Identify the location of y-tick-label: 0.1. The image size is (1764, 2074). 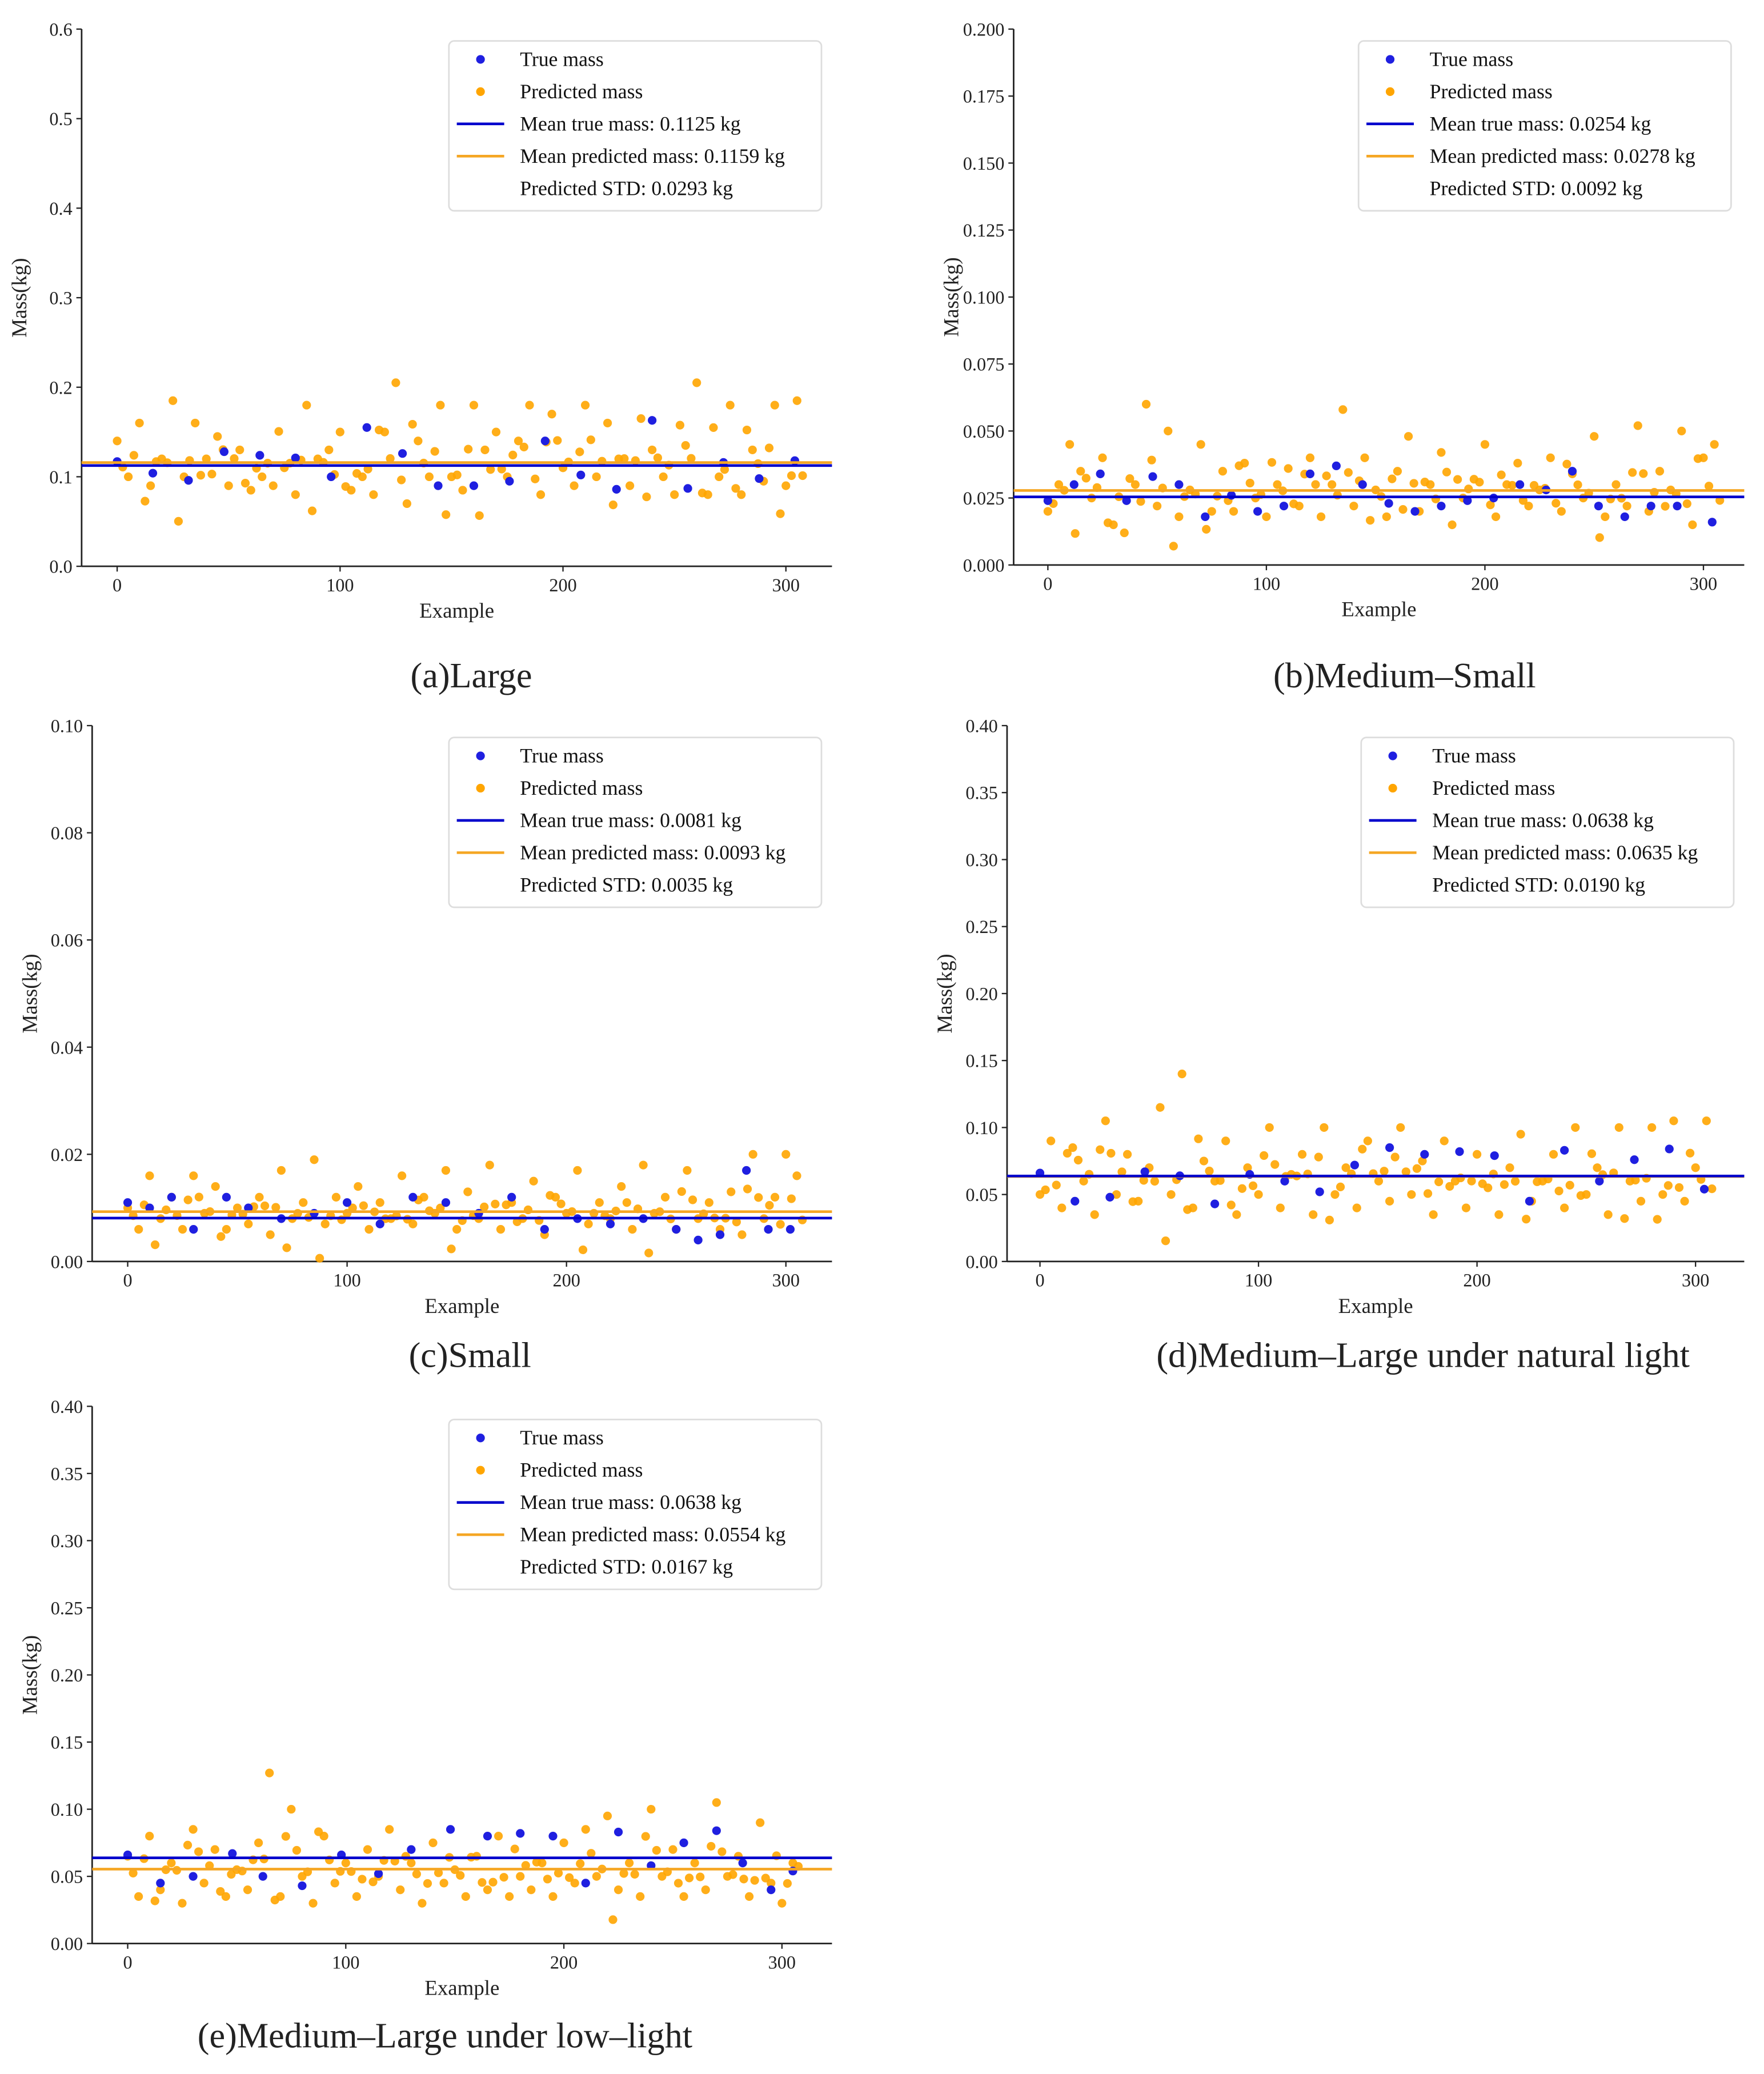
(61, 477).